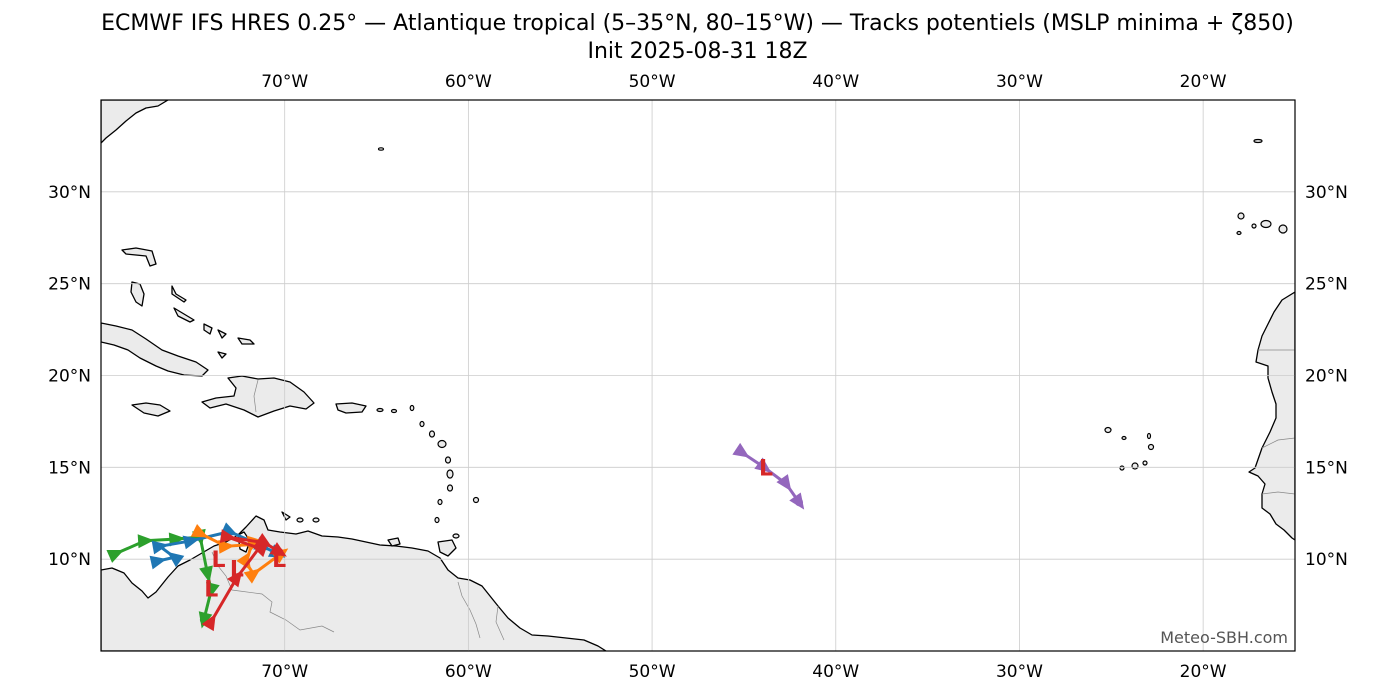  What do you see at coordinates (351, 408) in the screenshot?
I see `island-puerto-rico` at bounding box center [351, 408].